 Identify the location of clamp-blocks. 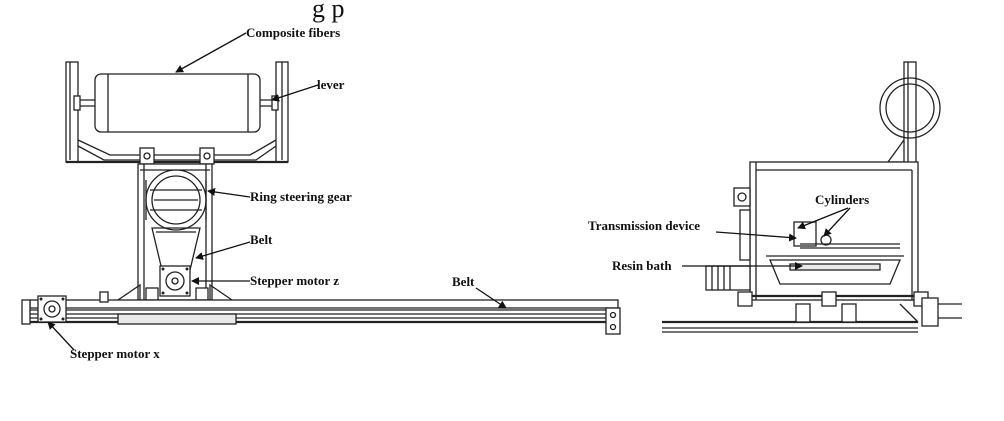
(177, 156).